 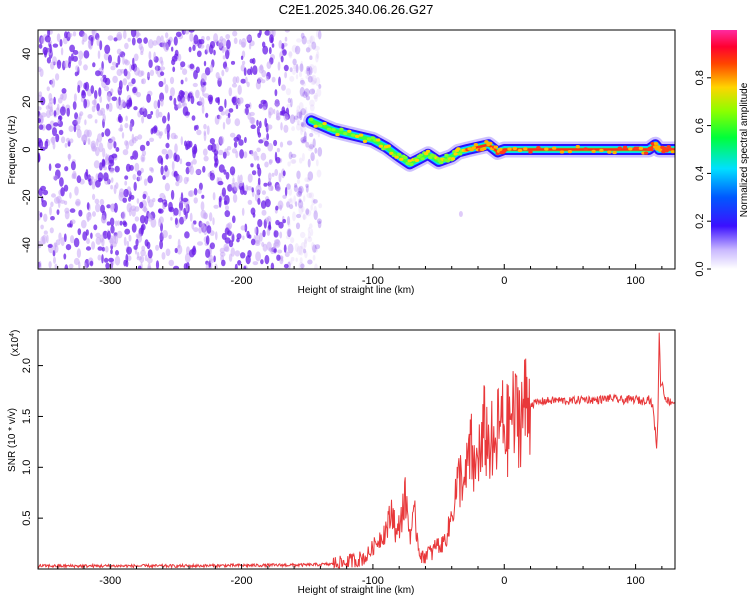 What do you see at coordinates (504, 281) in the screenshot?
I see `spectrogram-x-tick-label: 0` at bounding box center [504, 281].